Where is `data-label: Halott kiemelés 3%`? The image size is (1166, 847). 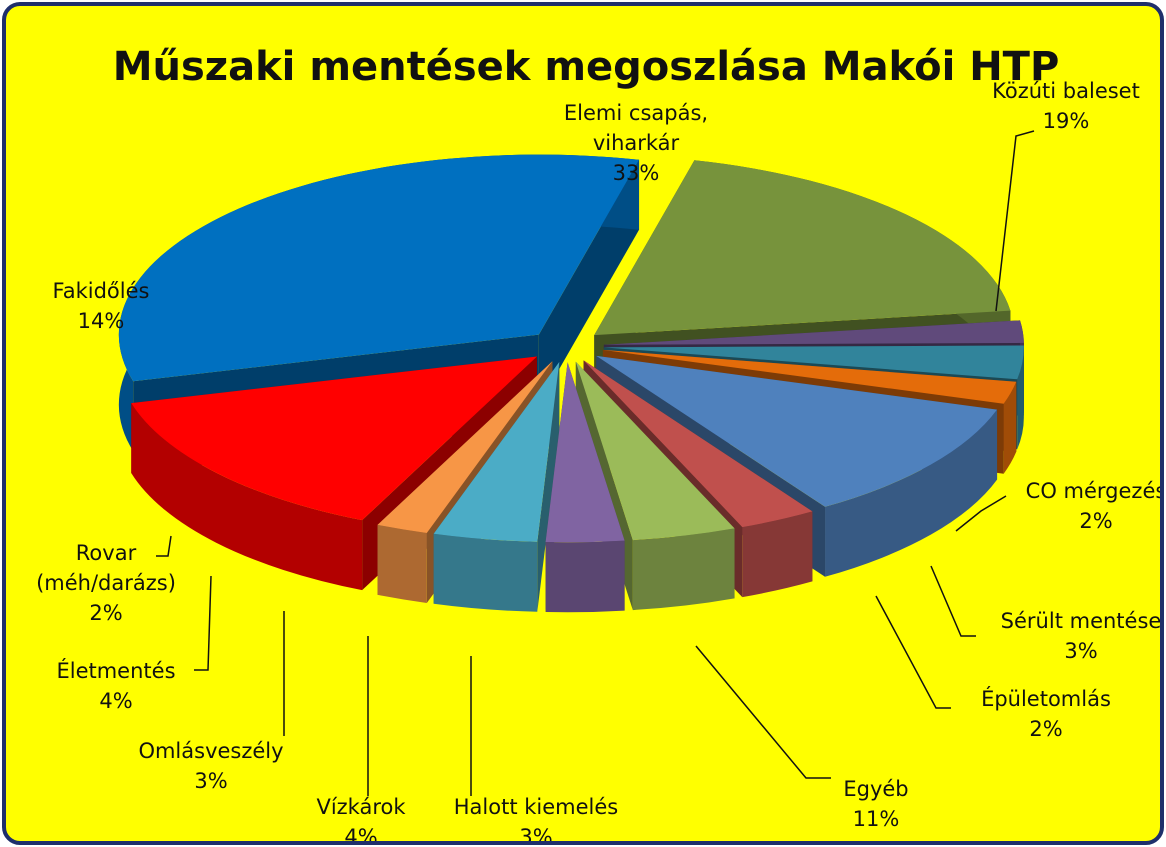 data-label: Halott kiemelés 3% is located at coordinates (536, 818).